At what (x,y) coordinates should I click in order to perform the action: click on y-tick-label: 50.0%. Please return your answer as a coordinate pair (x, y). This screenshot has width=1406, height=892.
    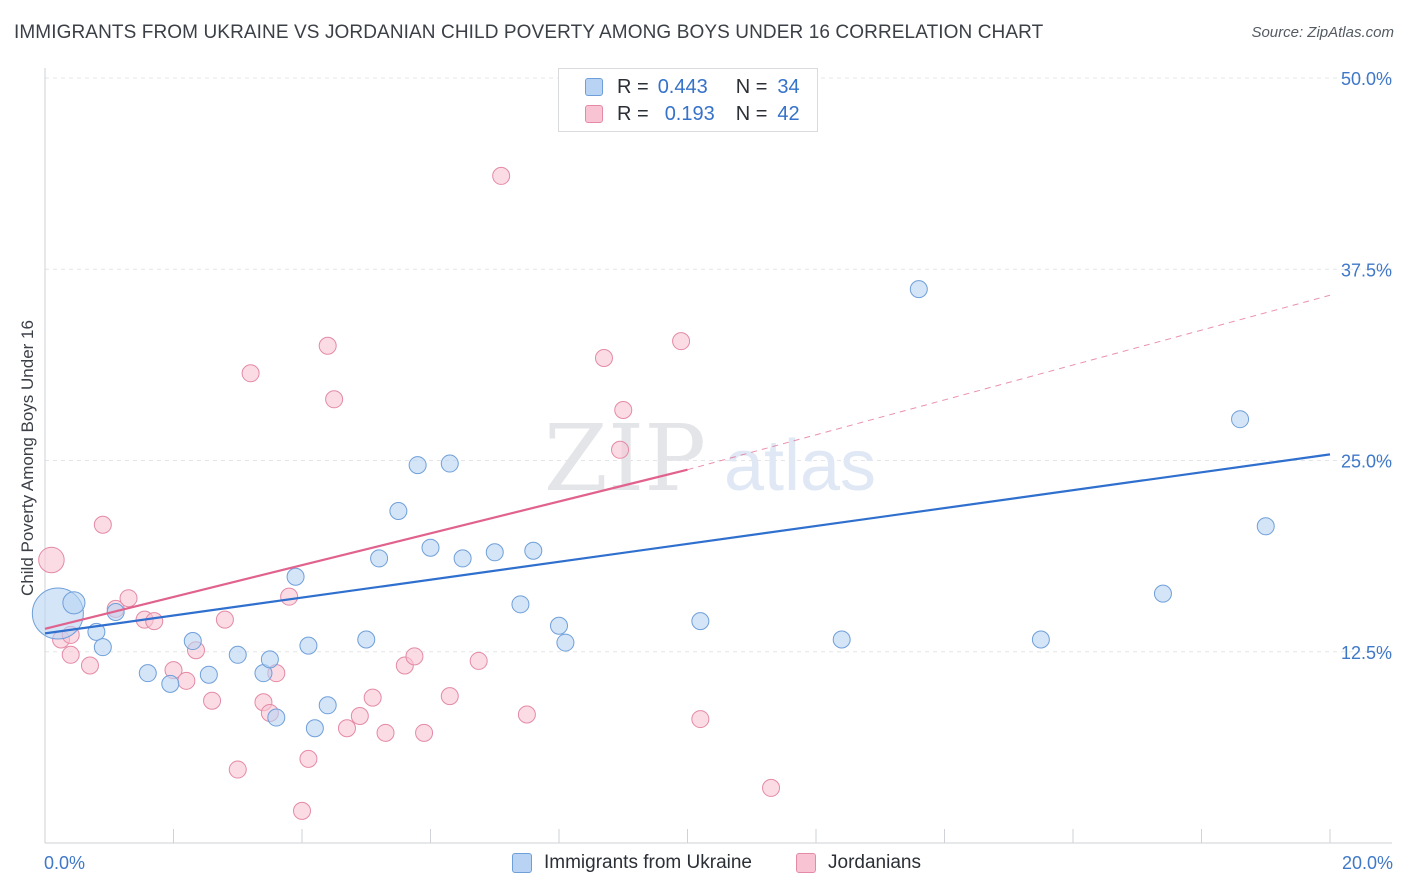
    Looking at the image, I should click on (1366, 79).